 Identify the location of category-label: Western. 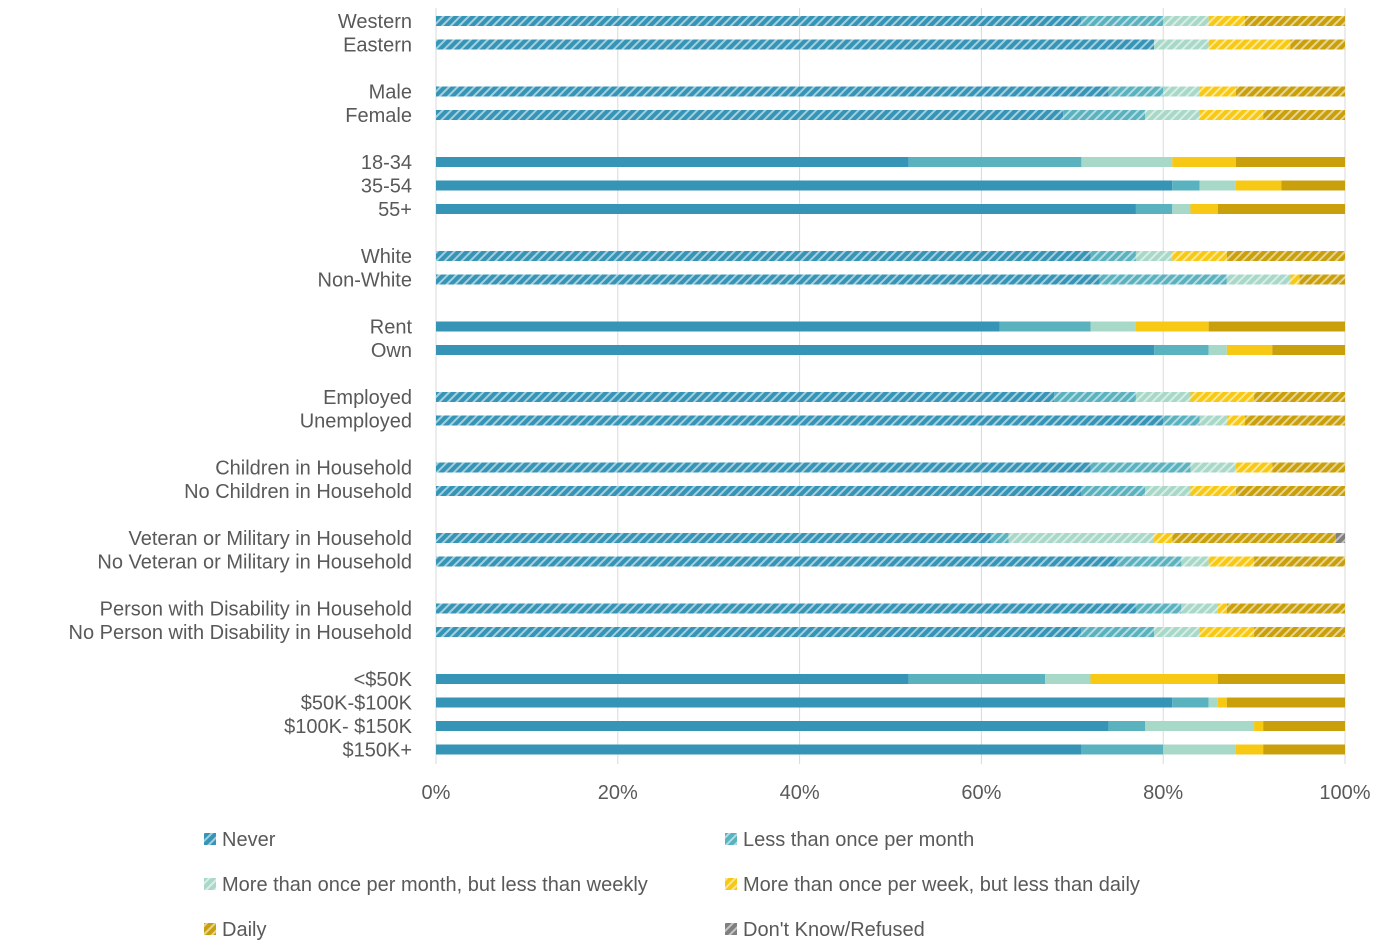
(375, 22).